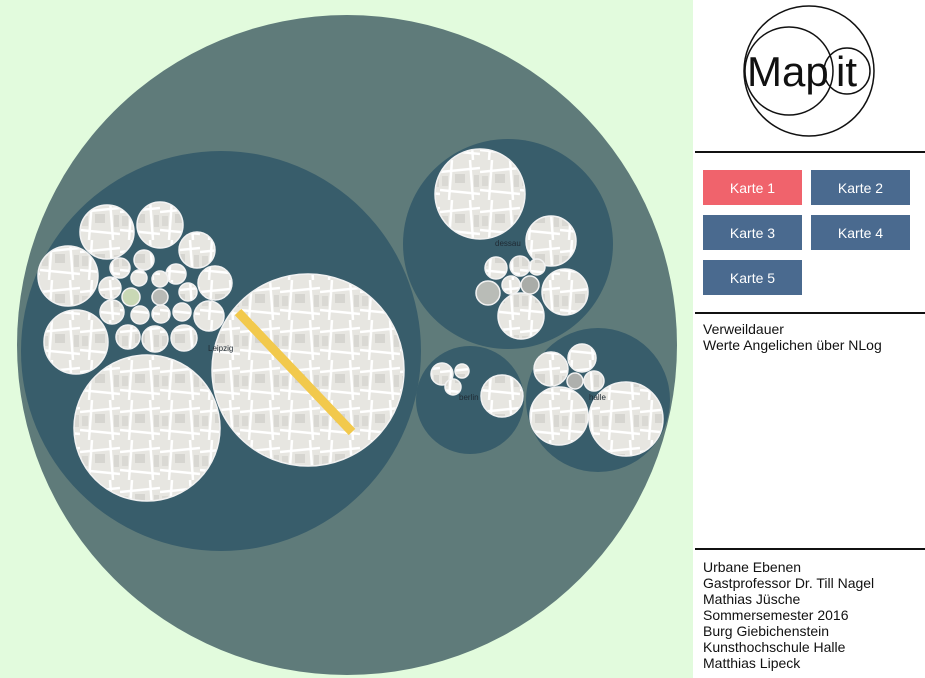 The height and width of the screenshot is (678, 925). What do you see at coordinates (743, 329) in the screenshot?
I see `info-line-verweildauer: Verweildauer` at bounding box center [743, 329].